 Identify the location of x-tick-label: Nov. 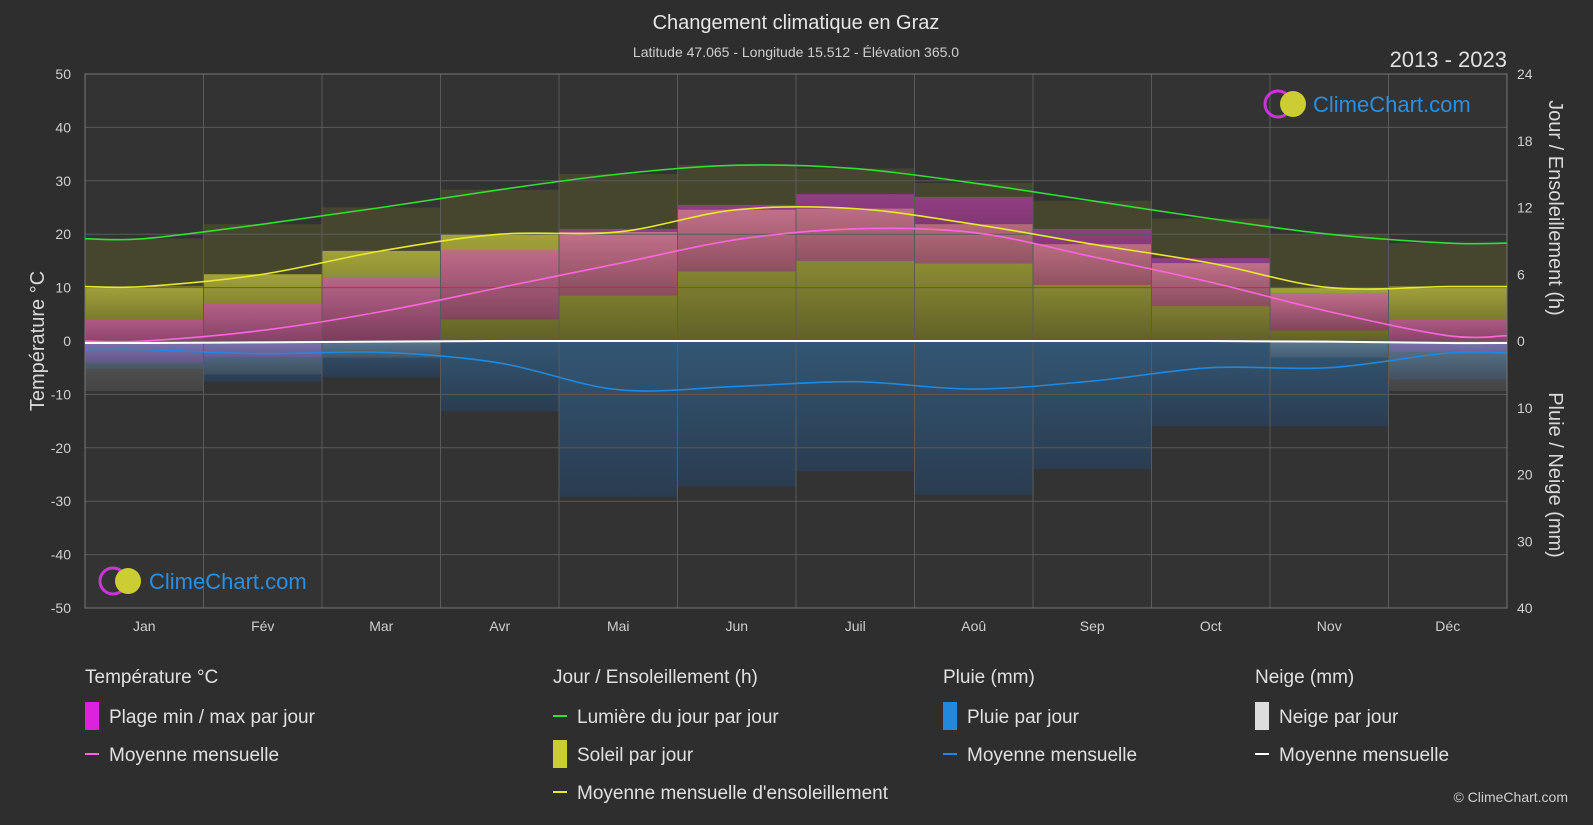
(1329, 626).